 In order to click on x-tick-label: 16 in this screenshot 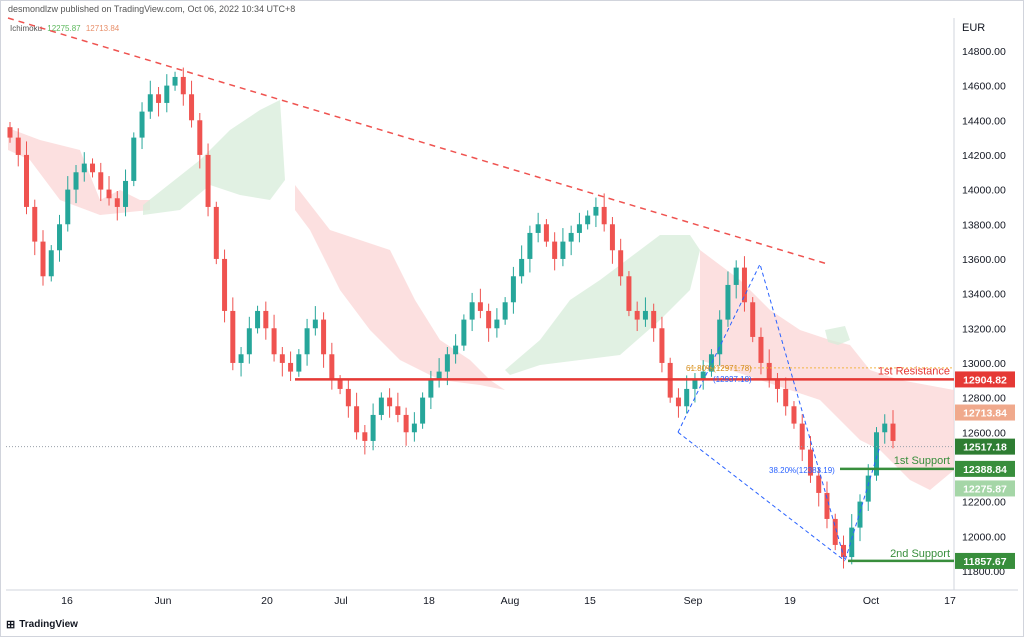, I will do `click(67, 601)`.